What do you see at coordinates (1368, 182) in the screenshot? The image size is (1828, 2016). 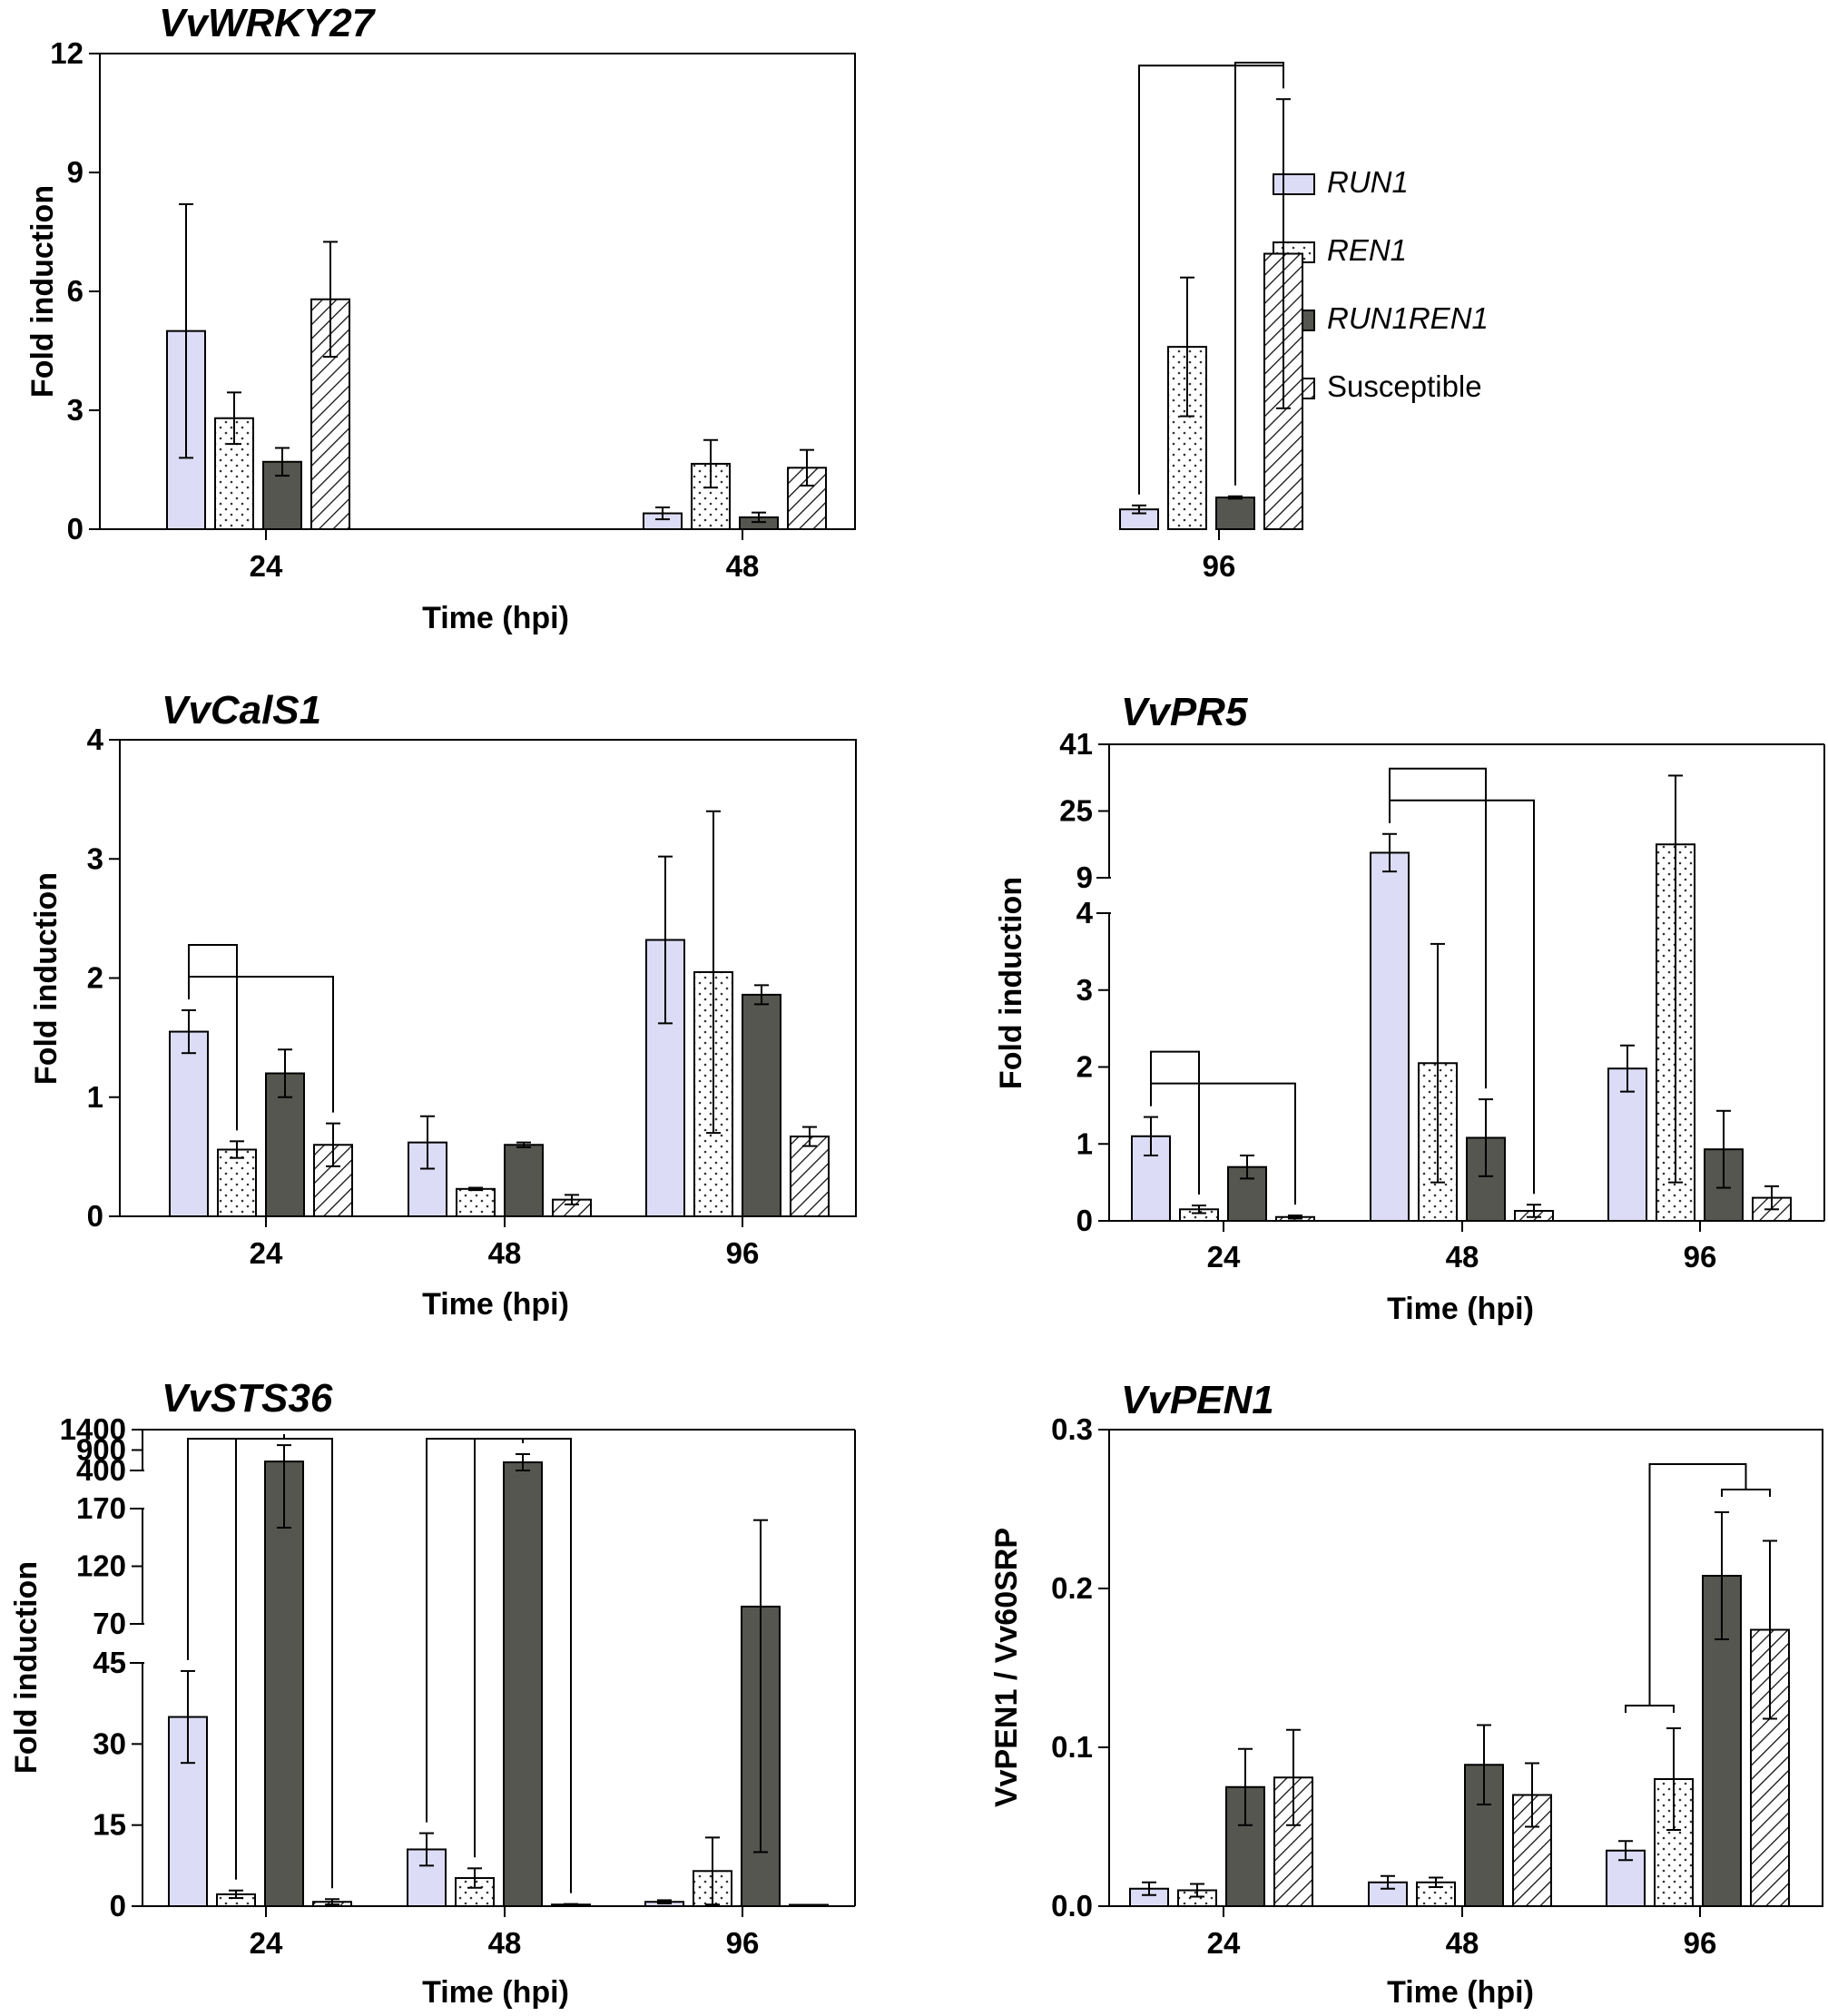 I see `legend-label-run1: RUN1` at bounding box center [1368, 182].